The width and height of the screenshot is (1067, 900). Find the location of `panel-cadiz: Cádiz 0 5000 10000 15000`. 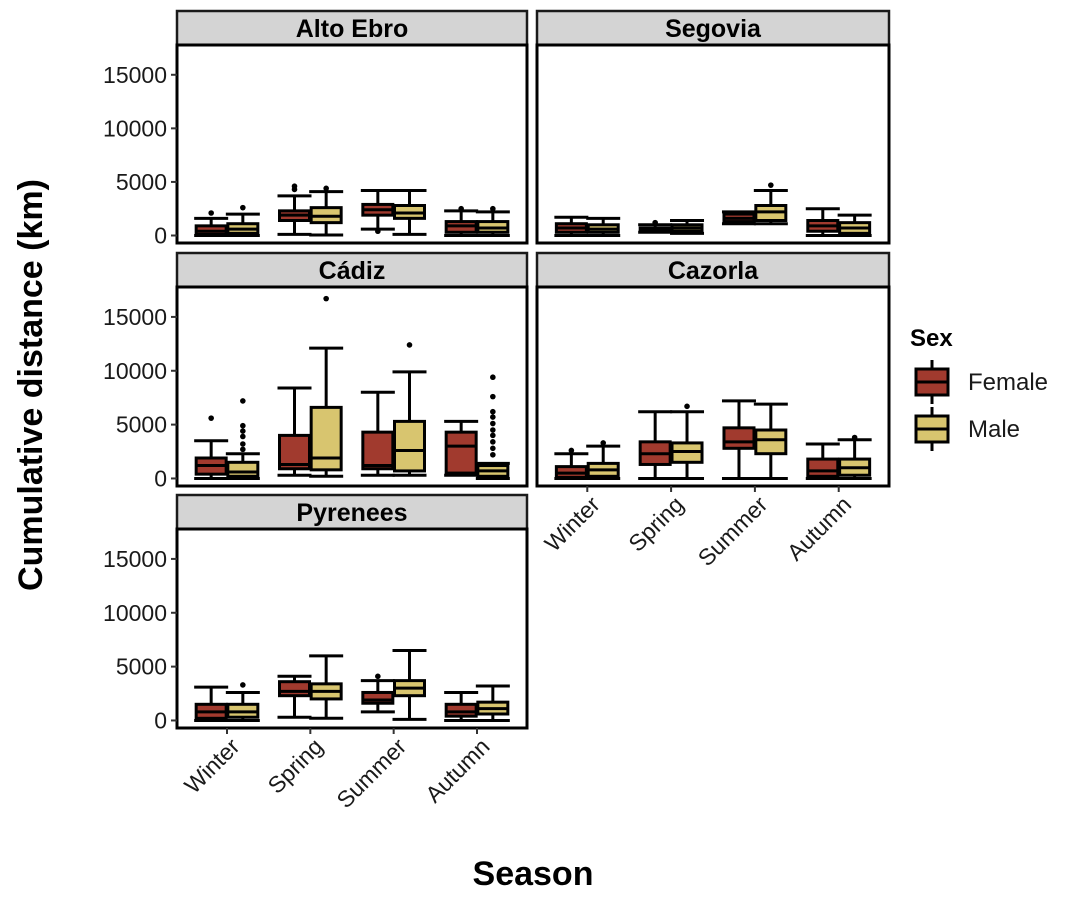

panel-cadiz: Cádiz 0 5000 10000 15000 is located at coordinates (316, 371).